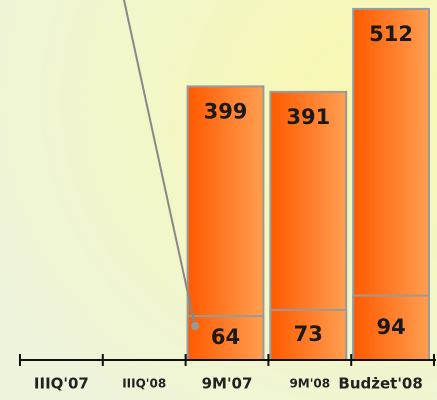 This screenshot has height=400, width=437. I want to click on bar, so click(225, 223).